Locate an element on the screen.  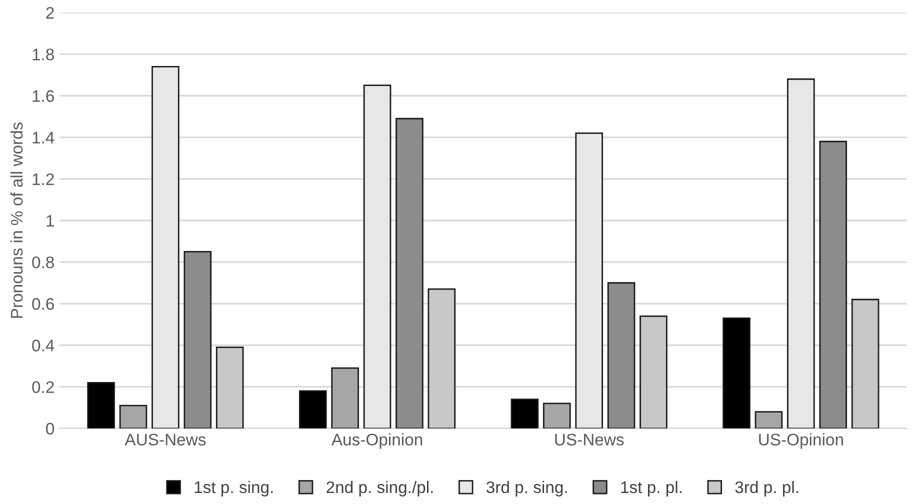
y-tick-label: 0 is located at coordinates (50, 428).